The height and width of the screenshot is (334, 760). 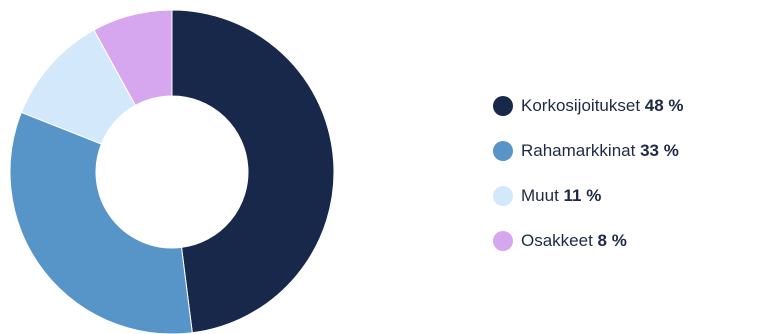 What do you see at coordinates (540, 195) in the screenshot?
I see `legend-label: Muut` at bounding box center [540, 195].